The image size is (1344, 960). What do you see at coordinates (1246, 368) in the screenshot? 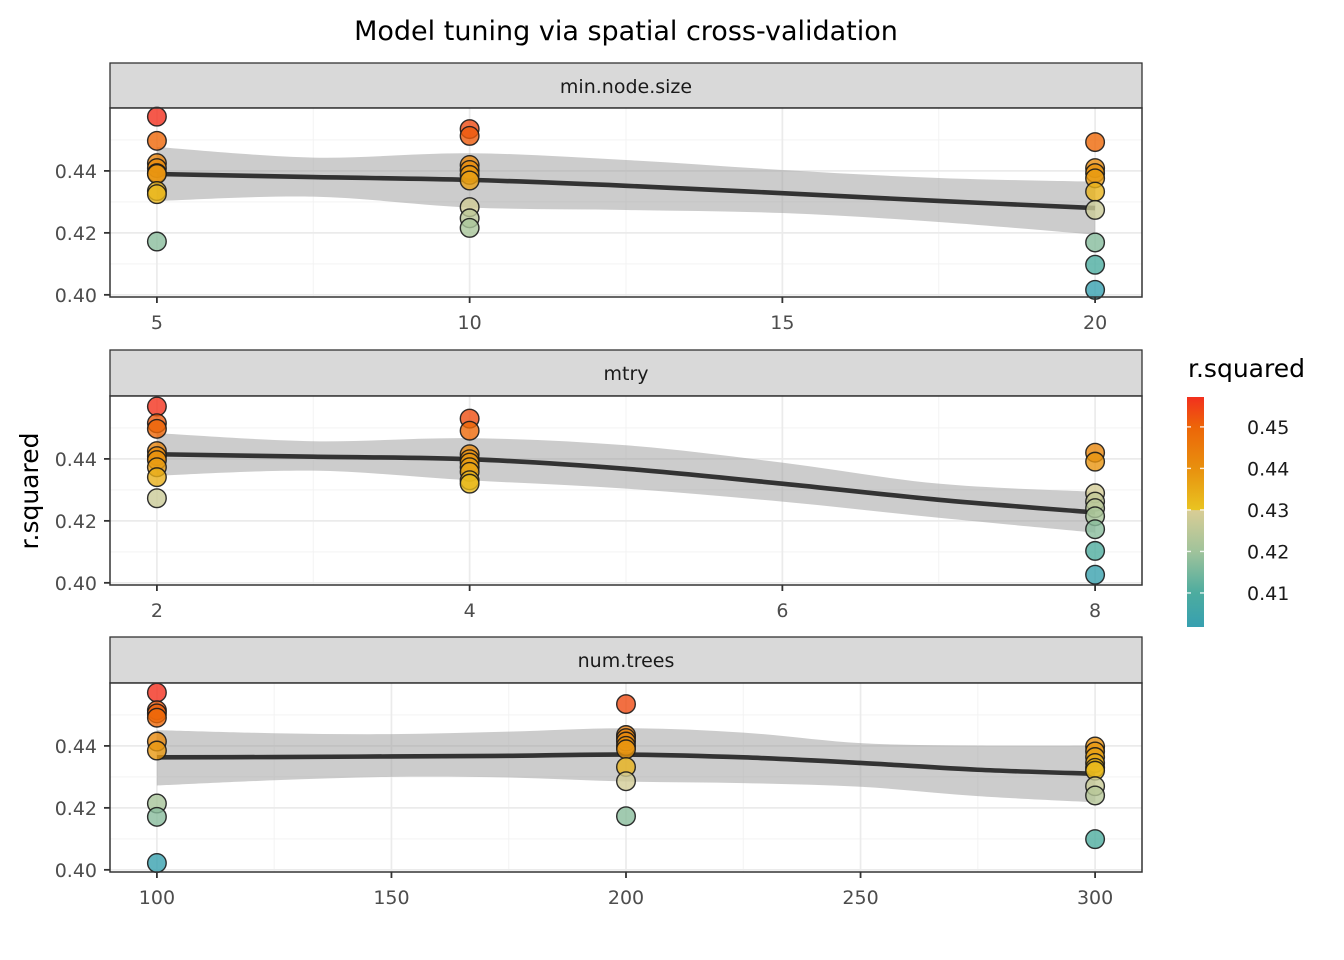
I see `legend-title: r.squared` at bounding box center [1246, 368].